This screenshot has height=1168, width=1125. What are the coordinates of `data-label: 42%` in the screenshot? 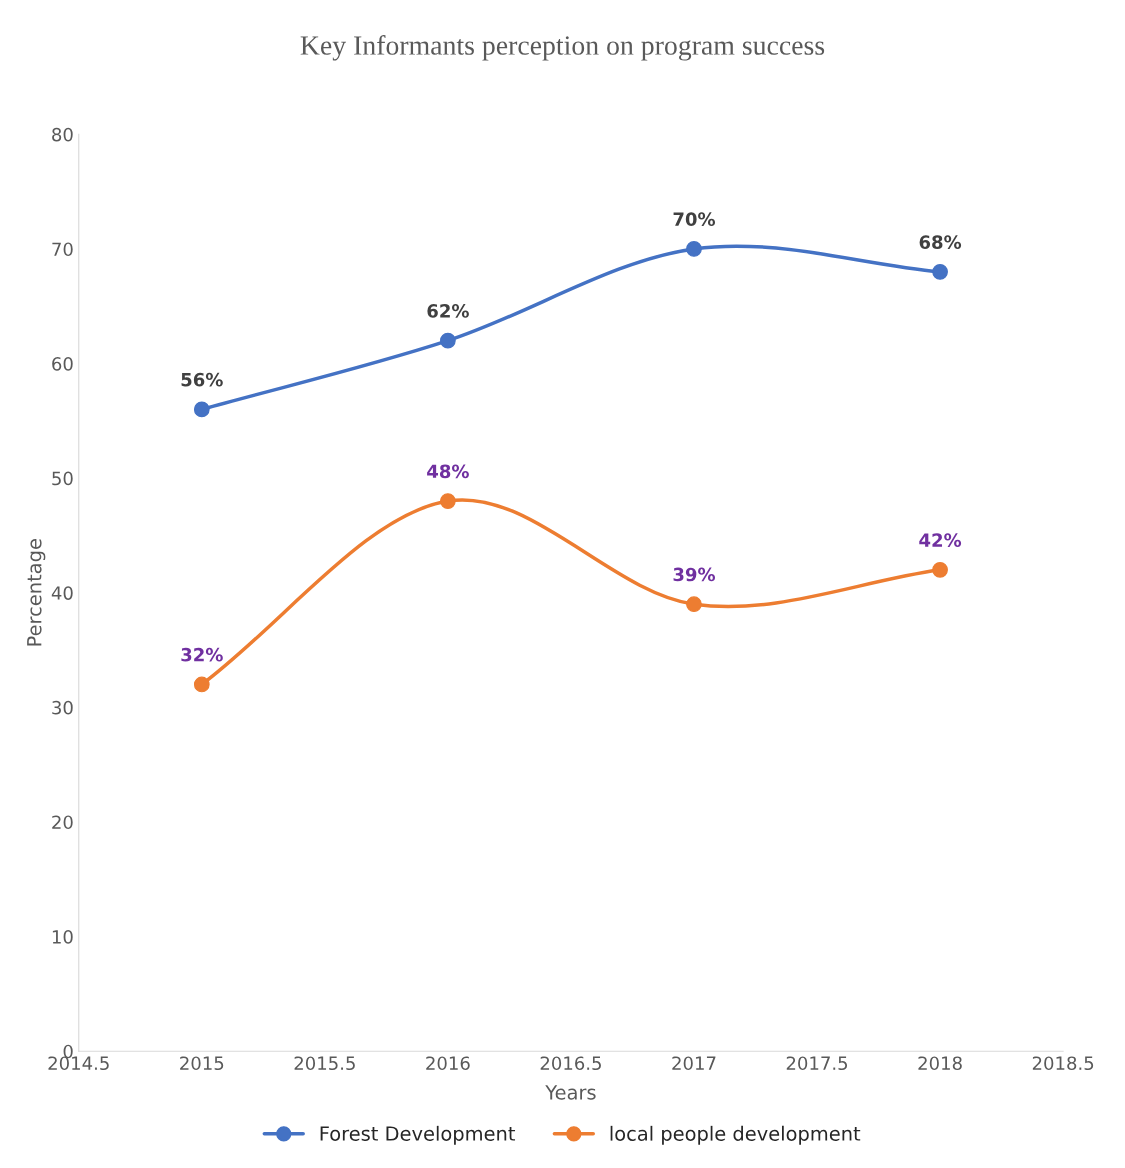 It's located at (940, 540).